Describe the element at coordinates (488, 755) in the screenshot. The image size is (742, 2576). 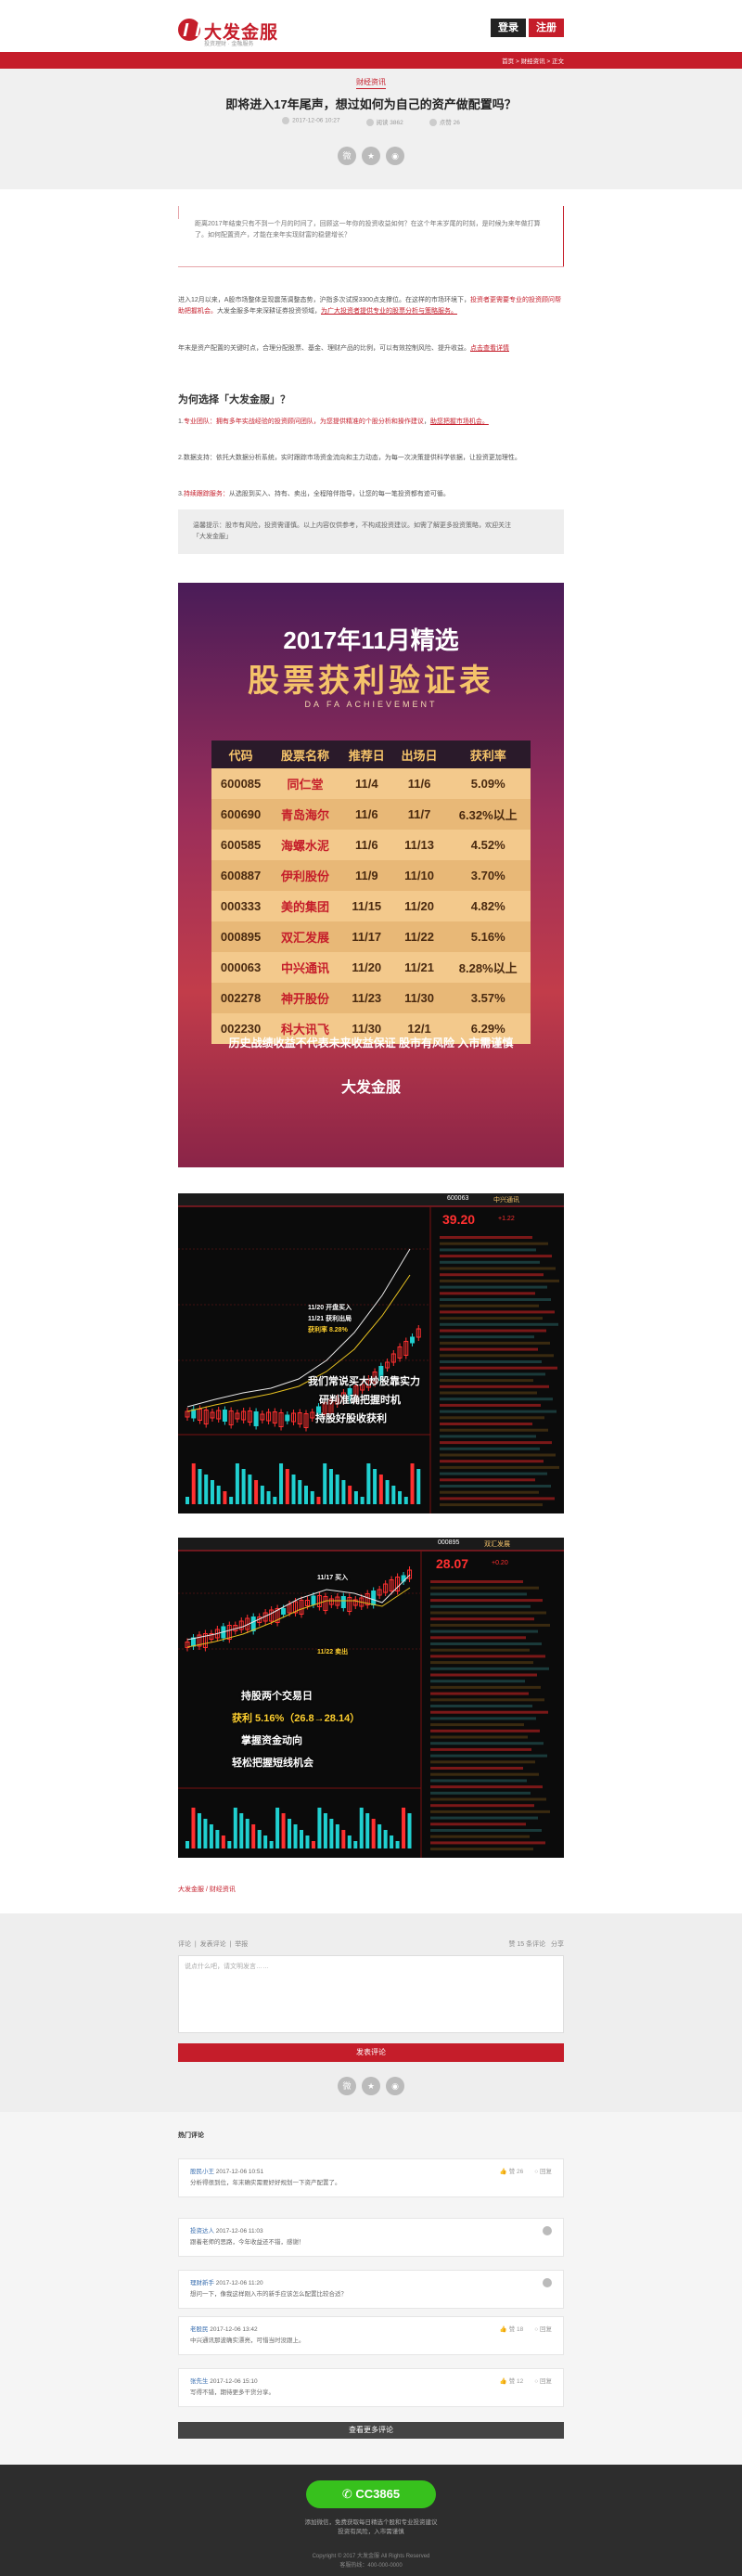
I see `table-header: 获利率` at that location.